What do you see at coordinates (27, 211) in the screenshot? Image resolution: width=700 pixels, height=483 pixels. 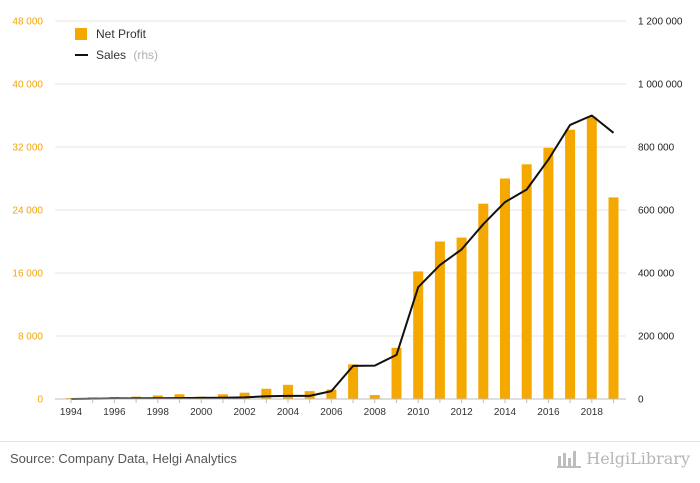 I see `y-left-tick-label: 24 000` at bounding box center [27, 211].